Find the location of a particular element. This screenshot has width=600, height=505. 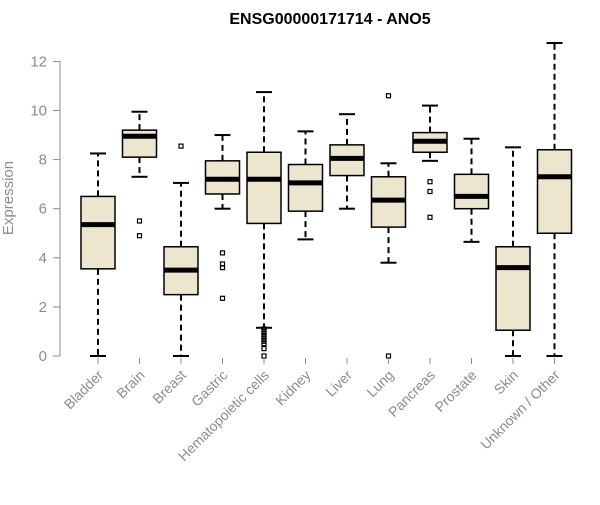

y-axis: 0 2 4 6 8 10 12 is located at coordinates (45, 209).